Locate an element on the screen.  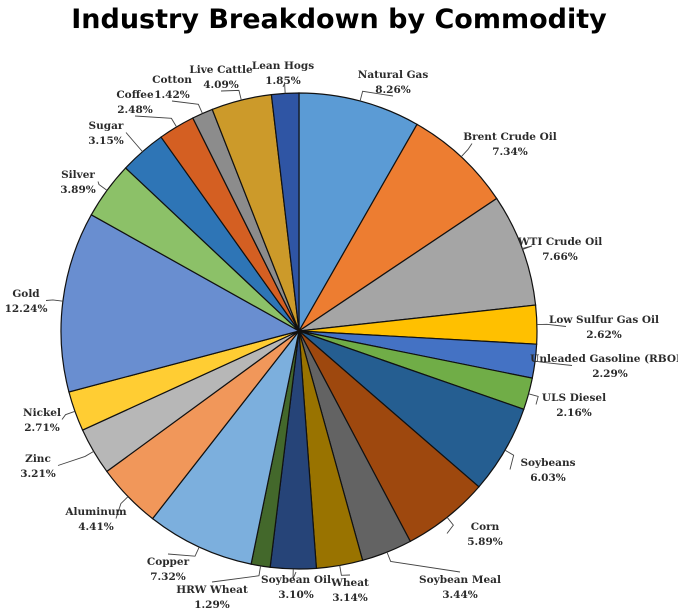
slice-label: WTI Crude Oil is located at coordinates (560, 242).